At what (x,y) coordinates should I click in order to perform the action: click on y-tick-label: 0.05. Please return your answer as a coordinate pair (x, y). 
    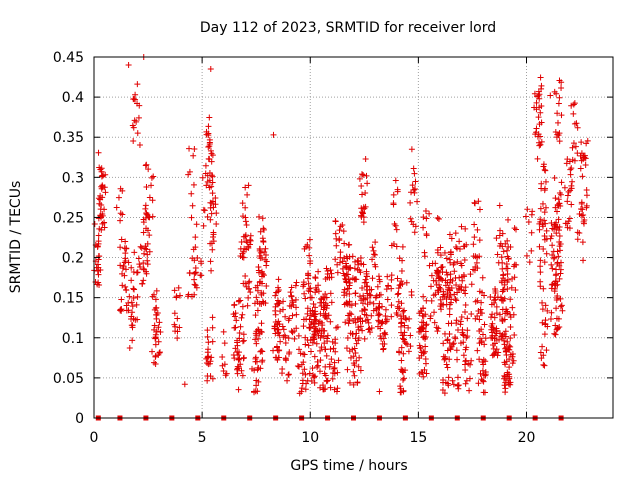
    Looking at the image, I should click on (68, 379).